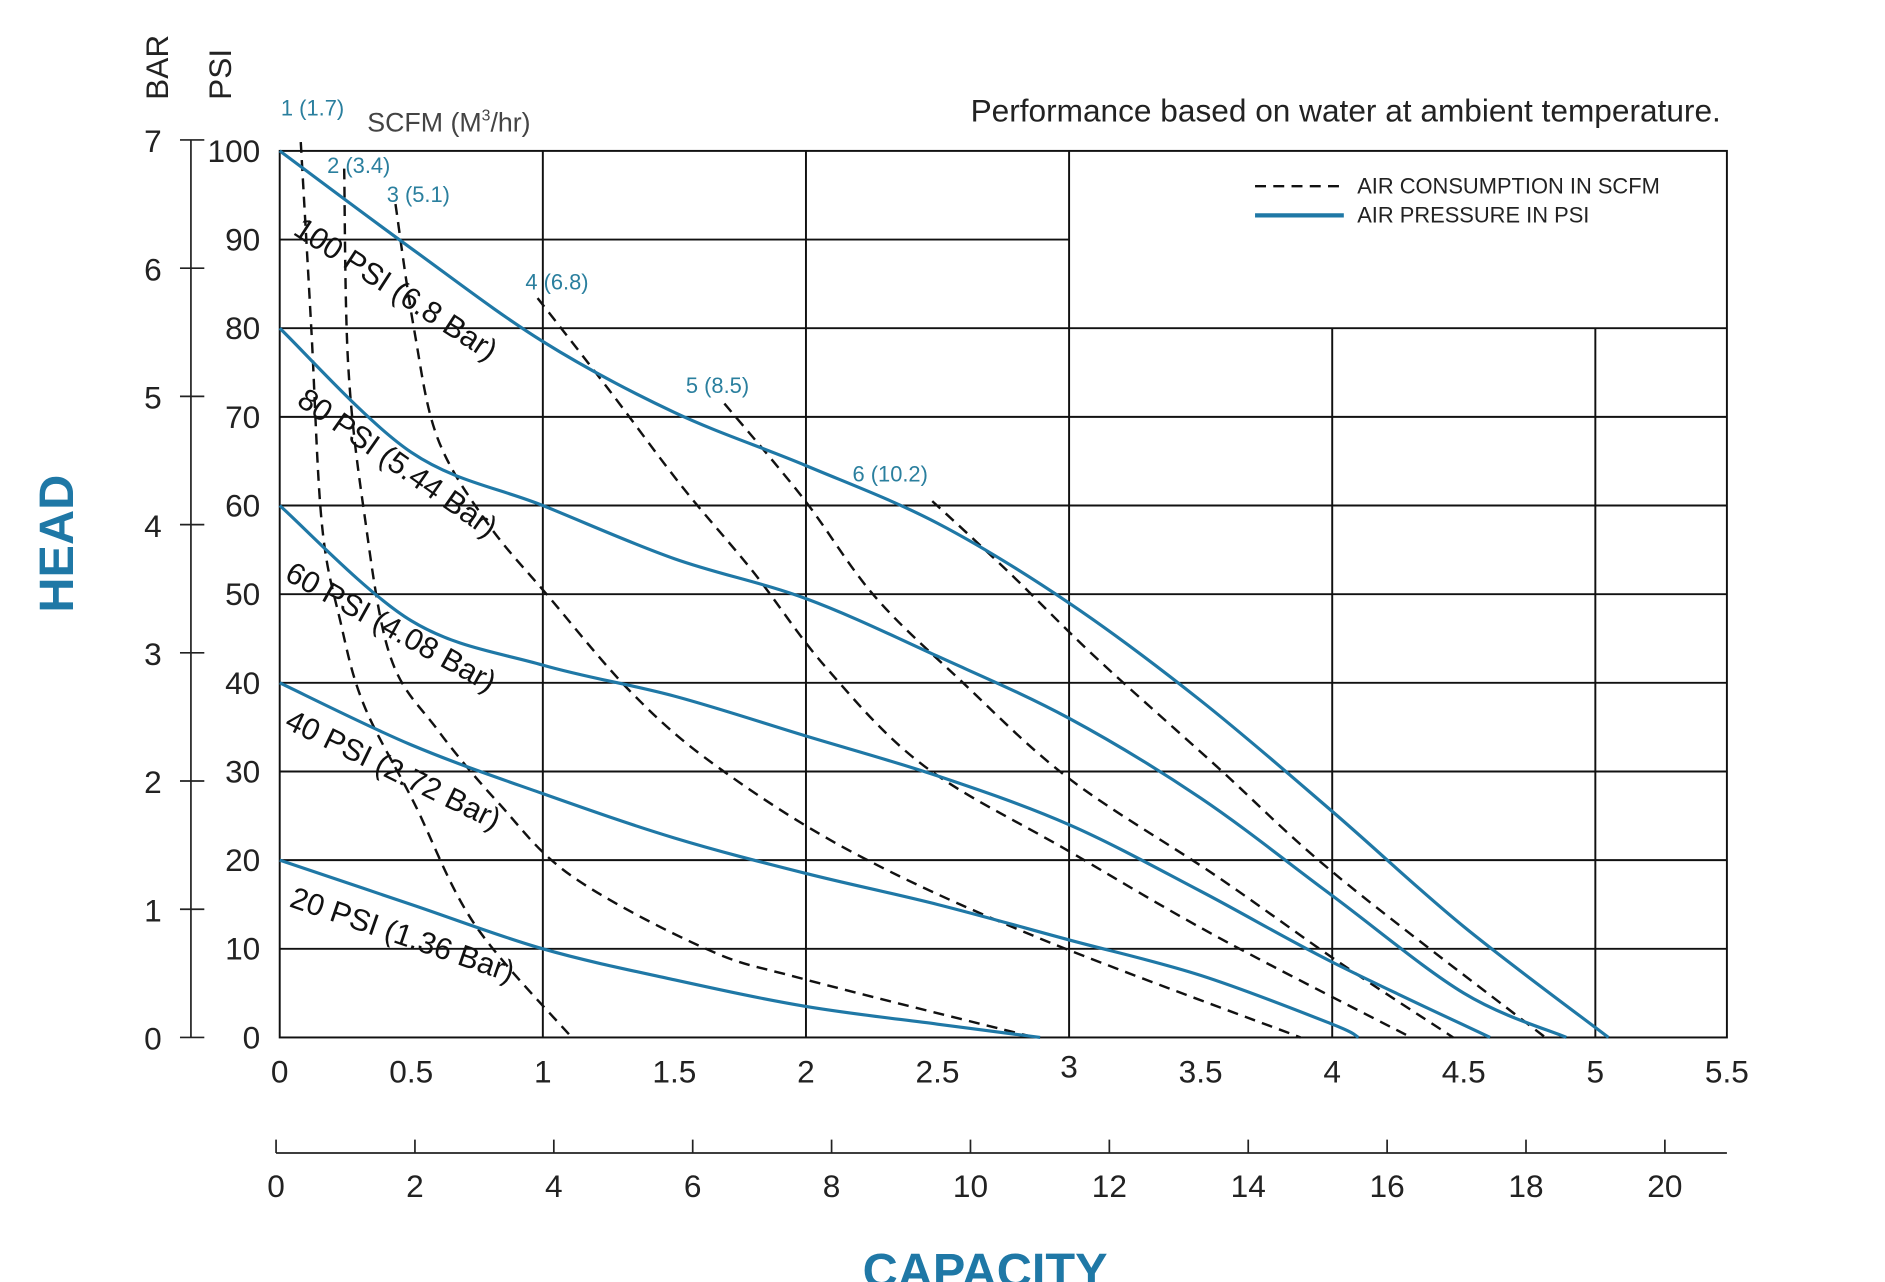 The image size is (1885, 1282). Describe the element at coordinates (395, 289) in the screenshot. I see `curve-label-100psi: 100 PSI (6.8 Bar)` at that location.